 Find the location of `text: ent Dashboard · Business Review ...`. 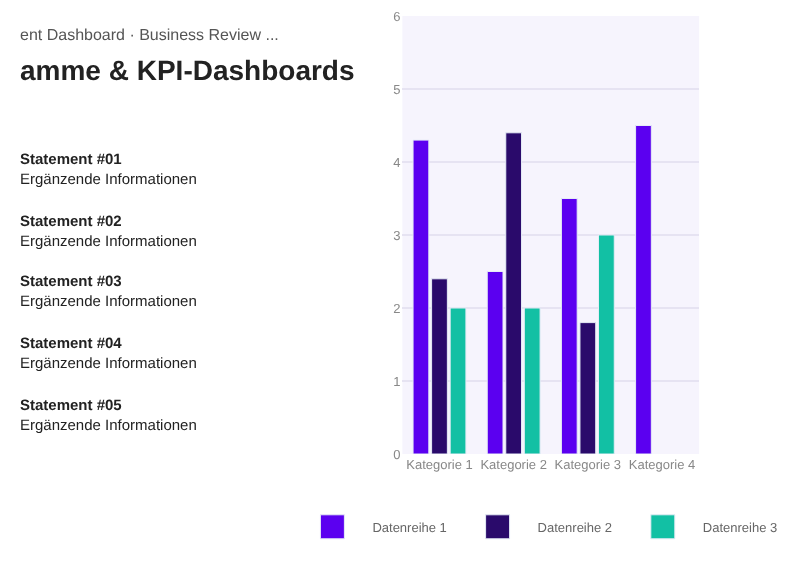

text: ent Dashboard · Business Review ... is located at coordinates (149, 35).